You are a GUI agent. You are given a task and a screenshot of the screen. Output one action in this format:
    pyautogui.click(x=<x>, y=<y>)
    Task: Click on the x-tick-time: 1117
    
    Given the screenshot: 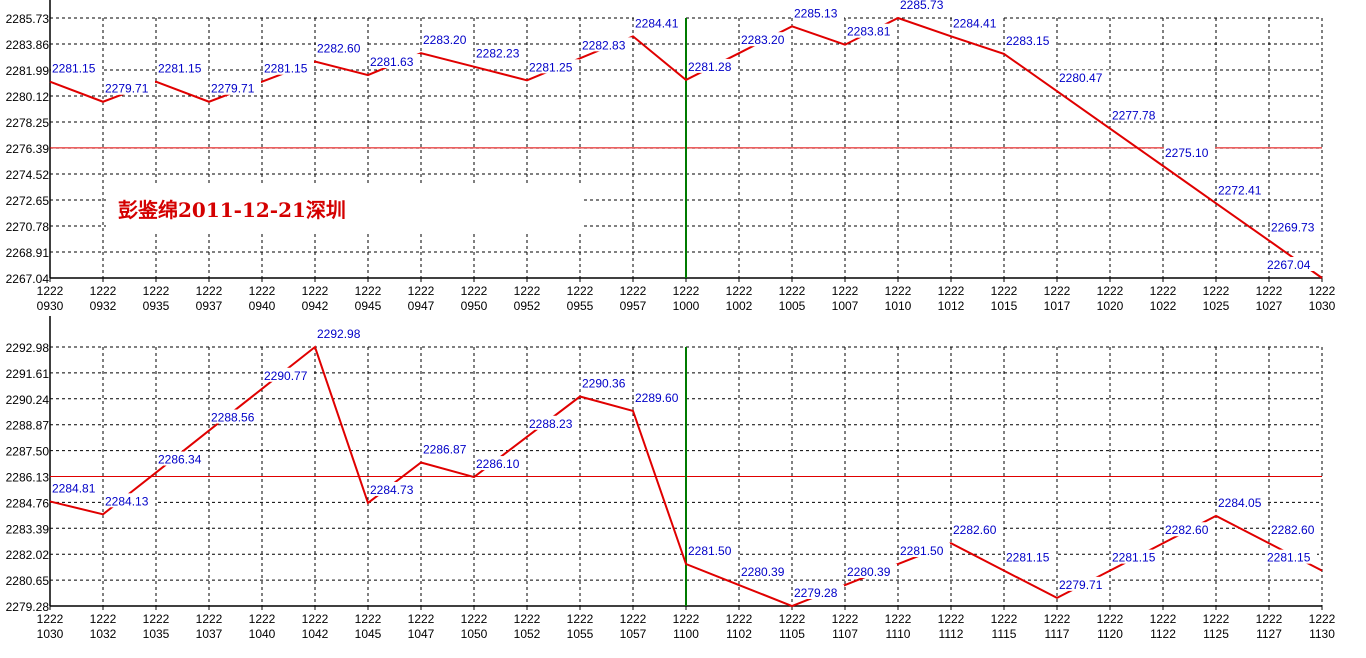 What is the action you would take?
    pyautogui.click(x=1057, y=634)
    